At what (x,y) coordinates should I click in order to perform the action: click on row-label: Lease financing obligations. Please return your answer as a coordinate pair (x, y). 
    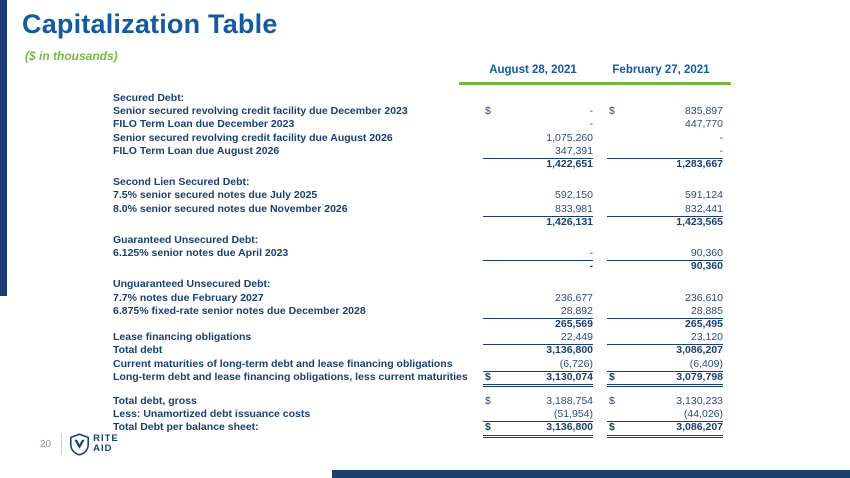
    Looking at the image, I should click on (182, 337).